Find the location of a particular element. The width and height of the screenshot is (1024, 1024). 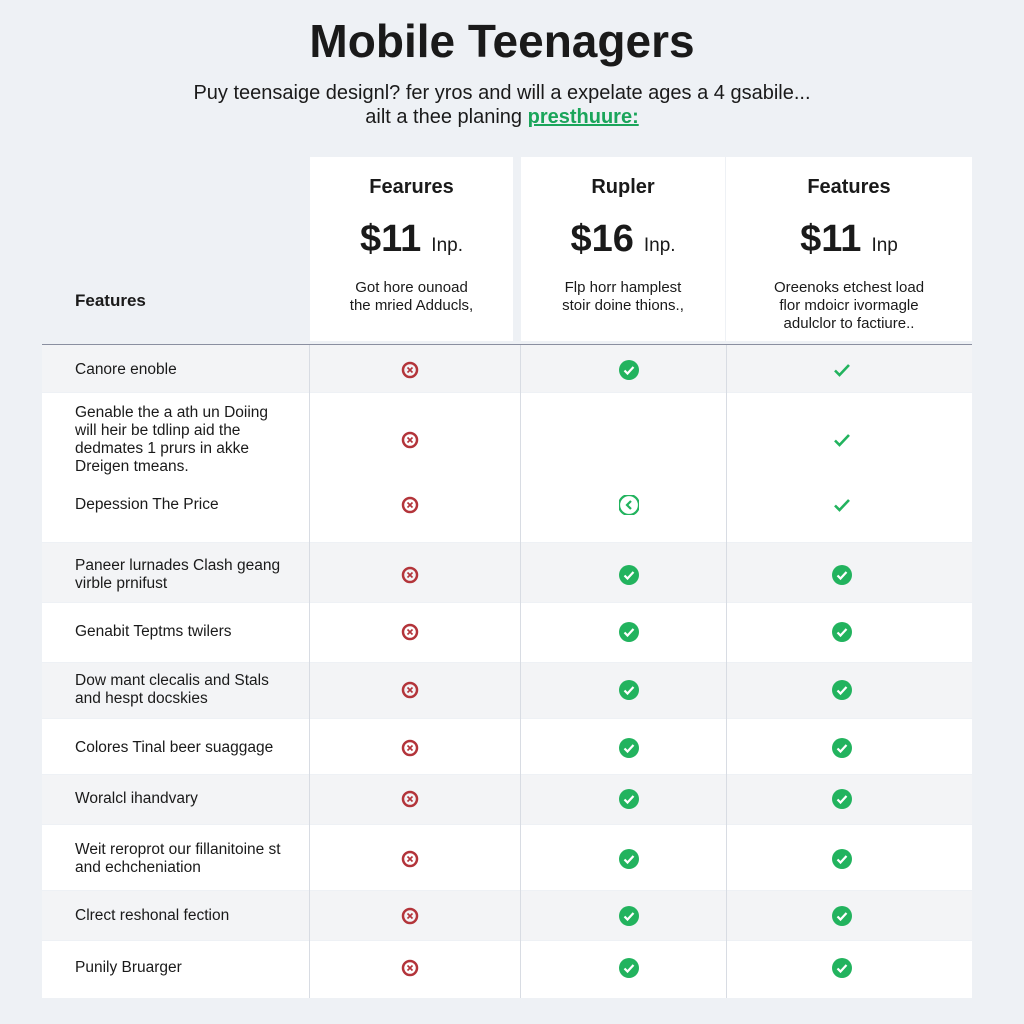

row-label: and echcheniation is located at coordinates (138, 867).